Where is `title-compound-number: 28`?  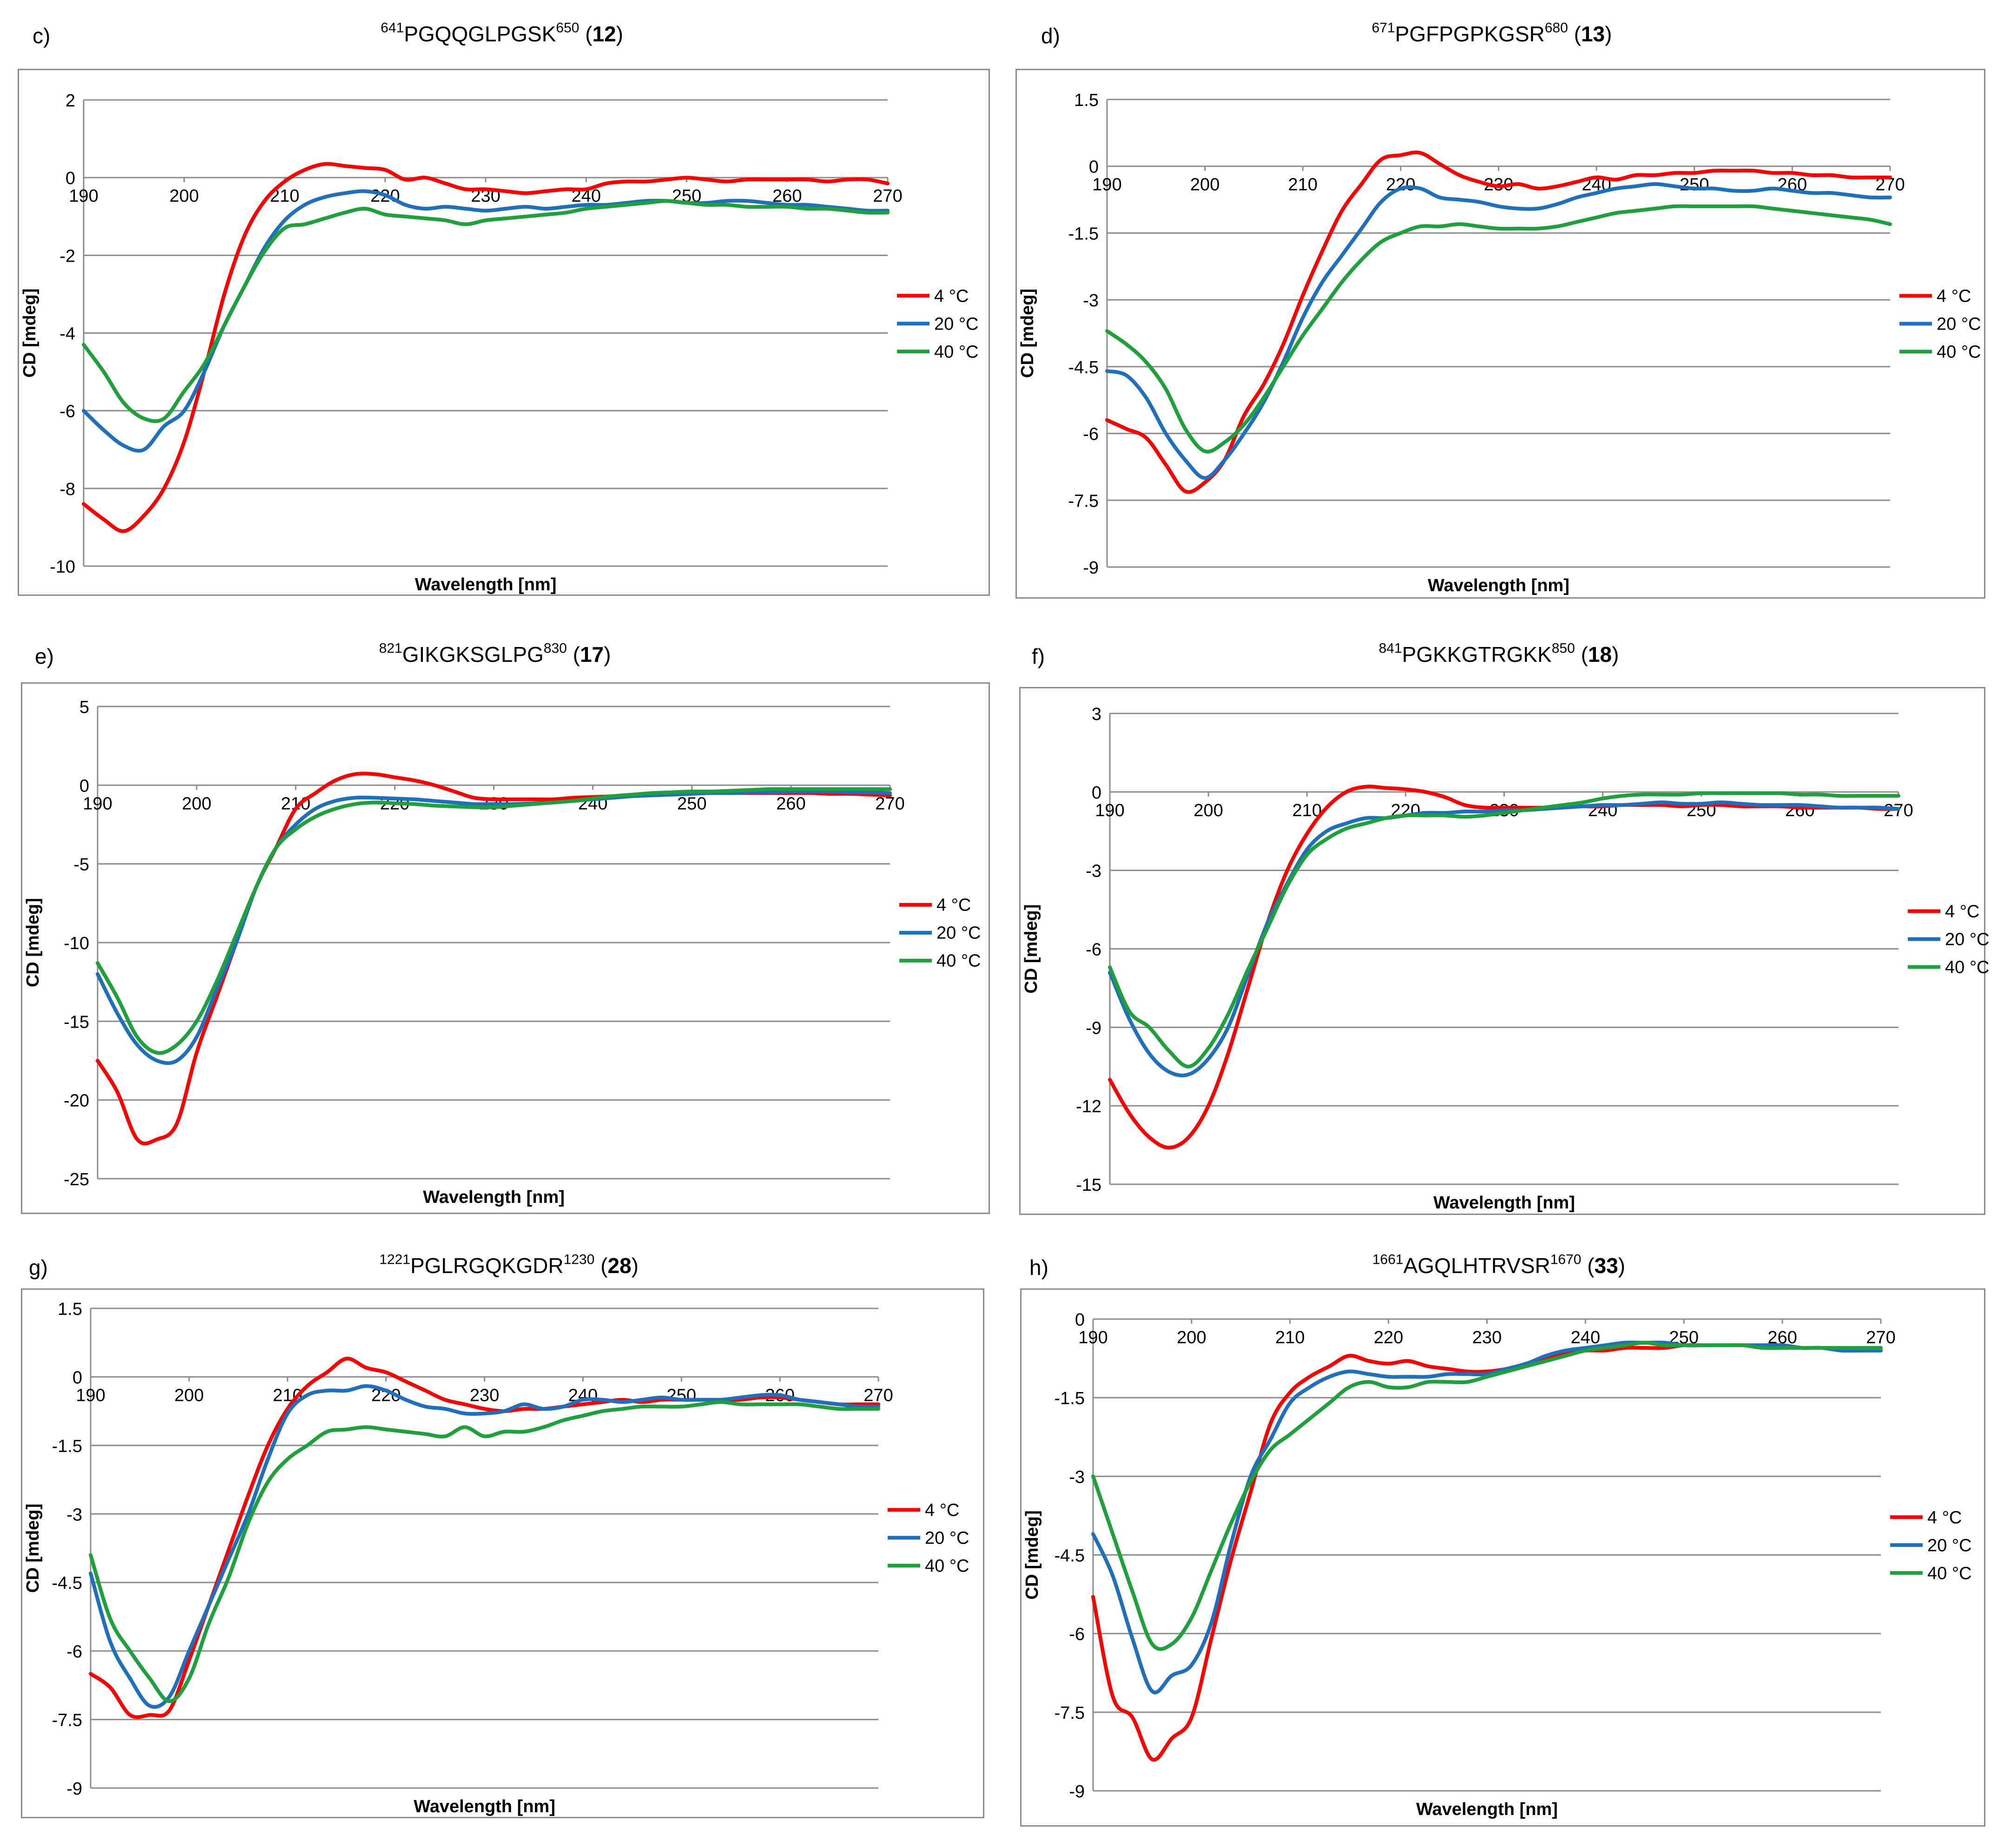
title-compound-number: 28 is located at coordinates (619, 1266).